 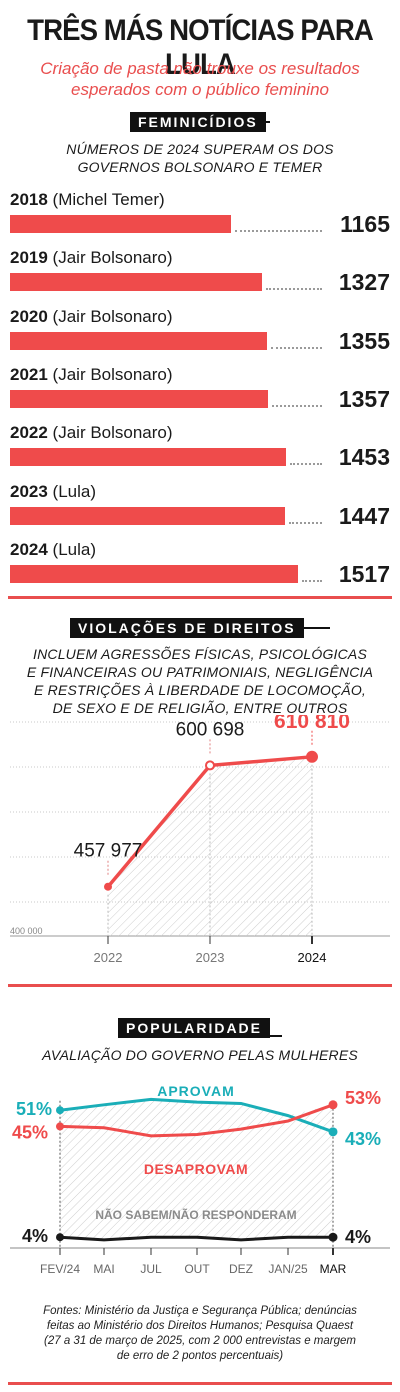 I want to click on series-line-desaprovam, so click(x=196, y=1120).